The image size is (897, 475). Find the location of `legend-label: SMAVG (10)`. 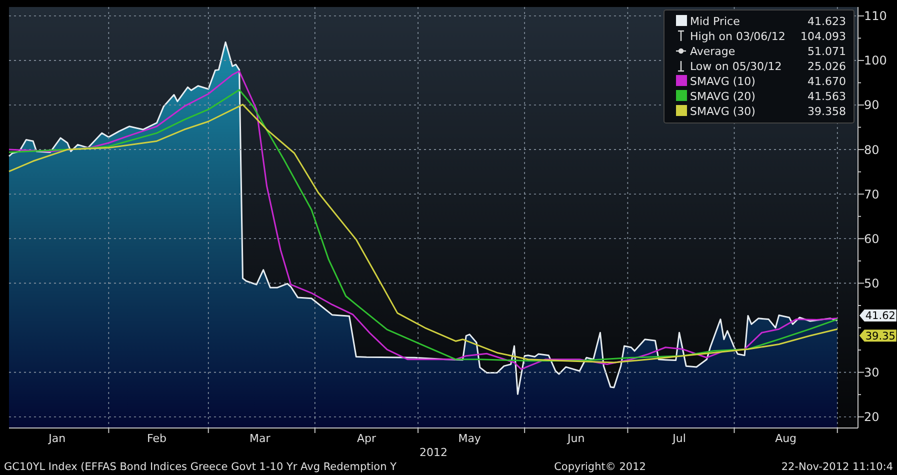

legend-label: SMAVG (10) is located at coordinates (723, 81).